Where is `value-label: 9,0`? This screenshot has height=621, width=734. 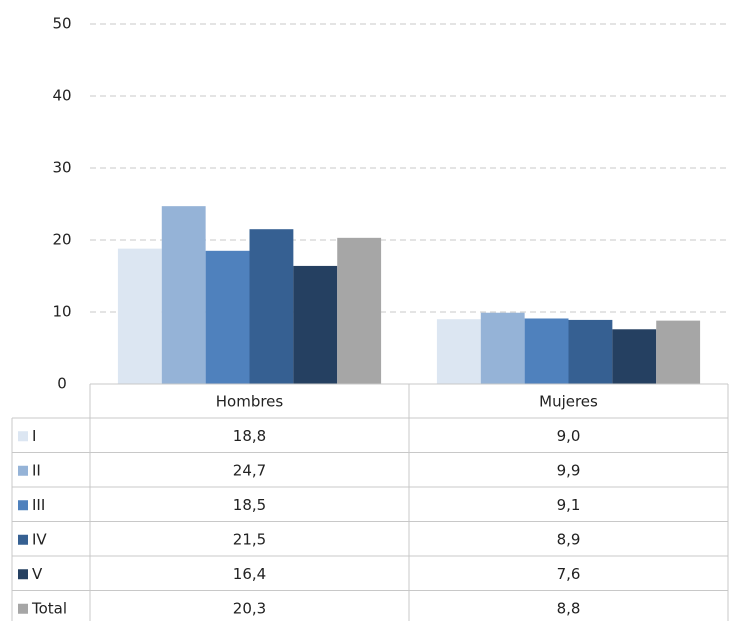
value-label: 9,0 is located at coordinates (569, 436).